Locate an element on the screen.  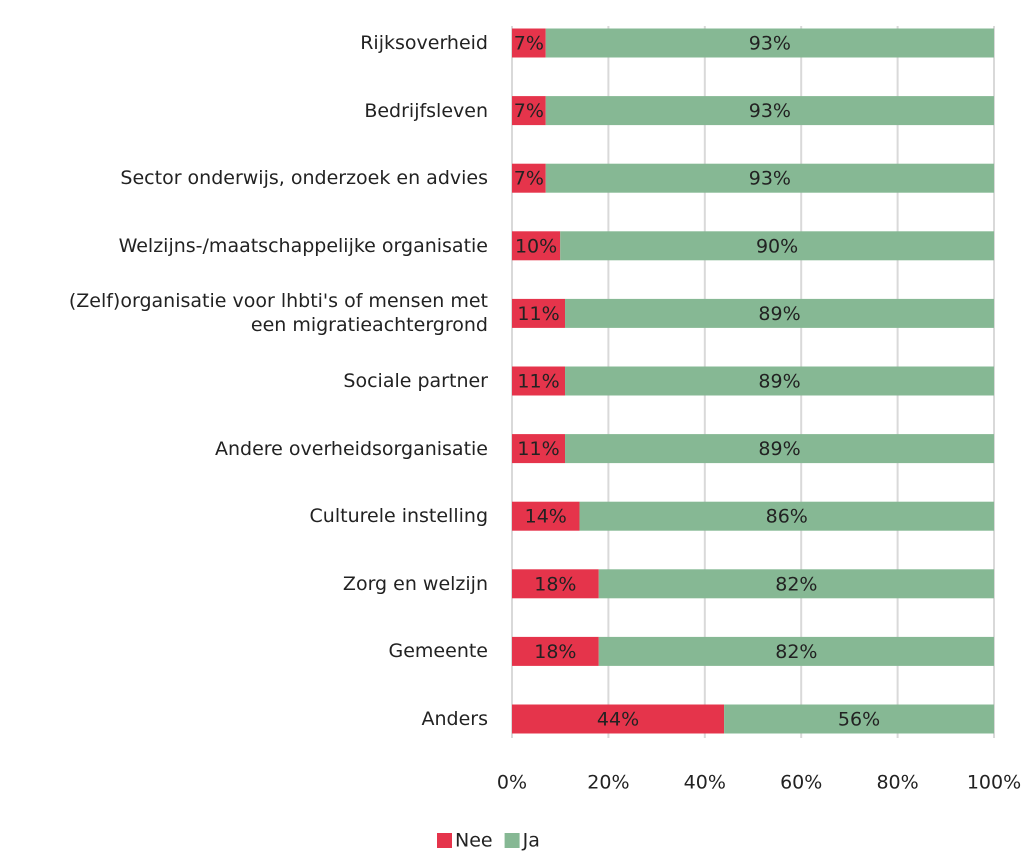
data-label: 56% is located at coordinates (859, 720).